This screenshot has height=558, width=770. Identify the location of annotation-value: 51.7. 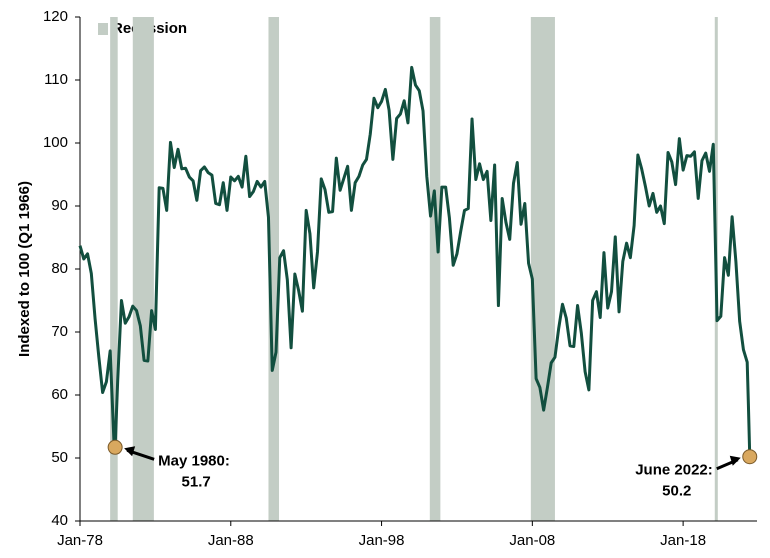
(196, 481).